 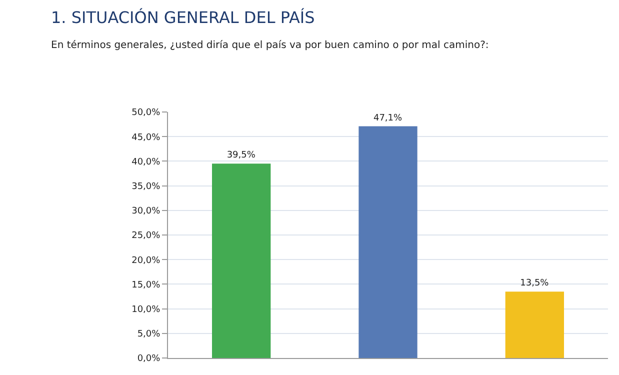 I want to click on chart-title: 1. SITUACIÓN GENERAL DEL PAÍS, so click(x=183, y=17).